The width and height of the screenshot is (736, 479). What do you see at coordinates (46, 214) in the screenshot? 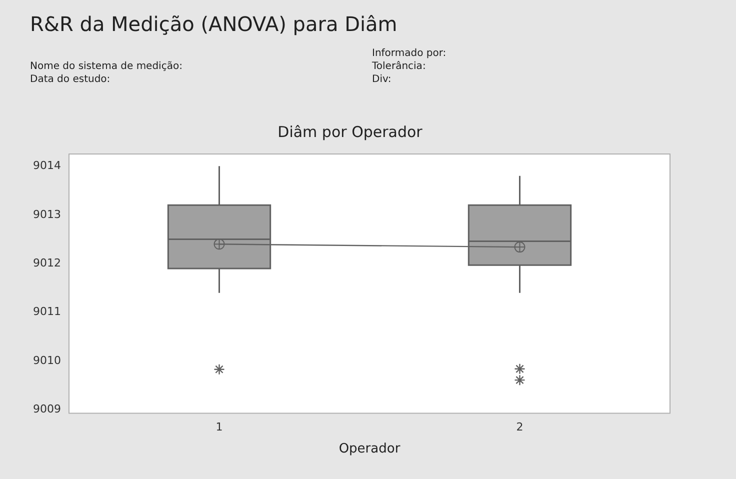
I see `y-tick-label: 9013` at bounding box center [46, 214].